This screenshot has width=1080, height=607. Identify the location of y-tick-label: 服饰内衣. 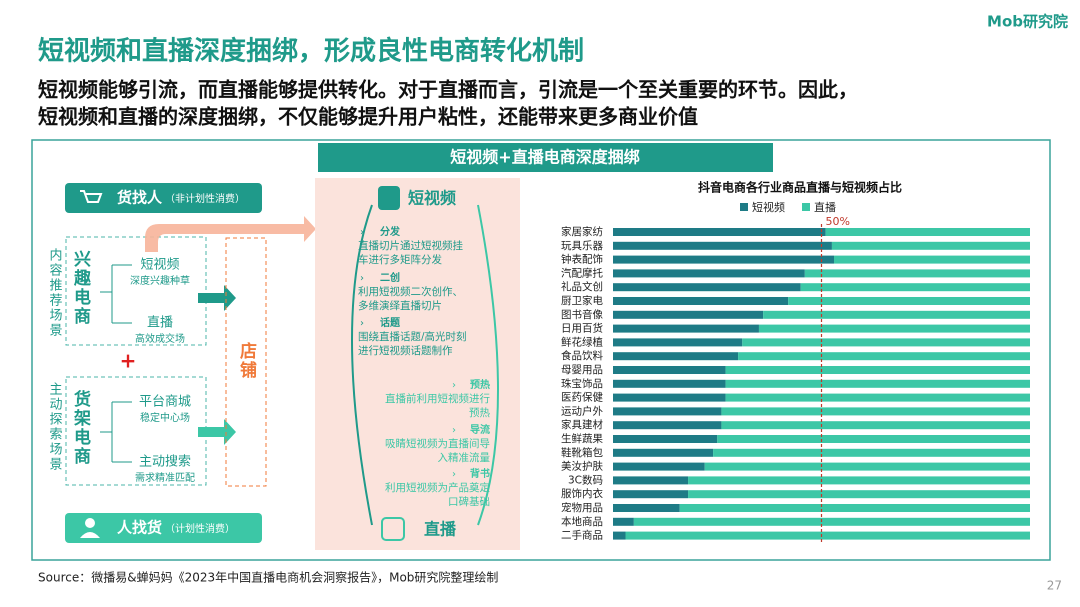
(582, 493).